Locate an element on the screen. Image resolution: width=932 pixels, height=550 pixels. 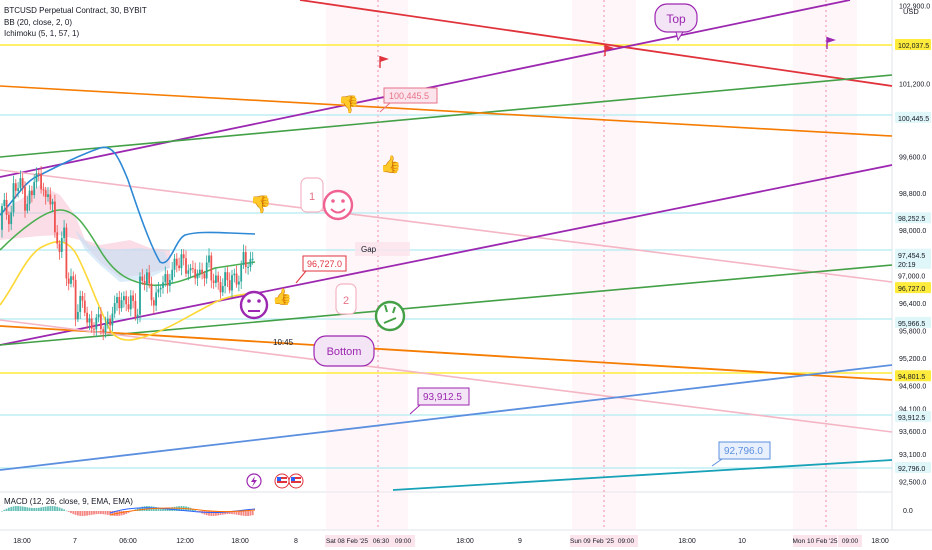
time-tick-5: 8 is located at coordinates (296, 541).